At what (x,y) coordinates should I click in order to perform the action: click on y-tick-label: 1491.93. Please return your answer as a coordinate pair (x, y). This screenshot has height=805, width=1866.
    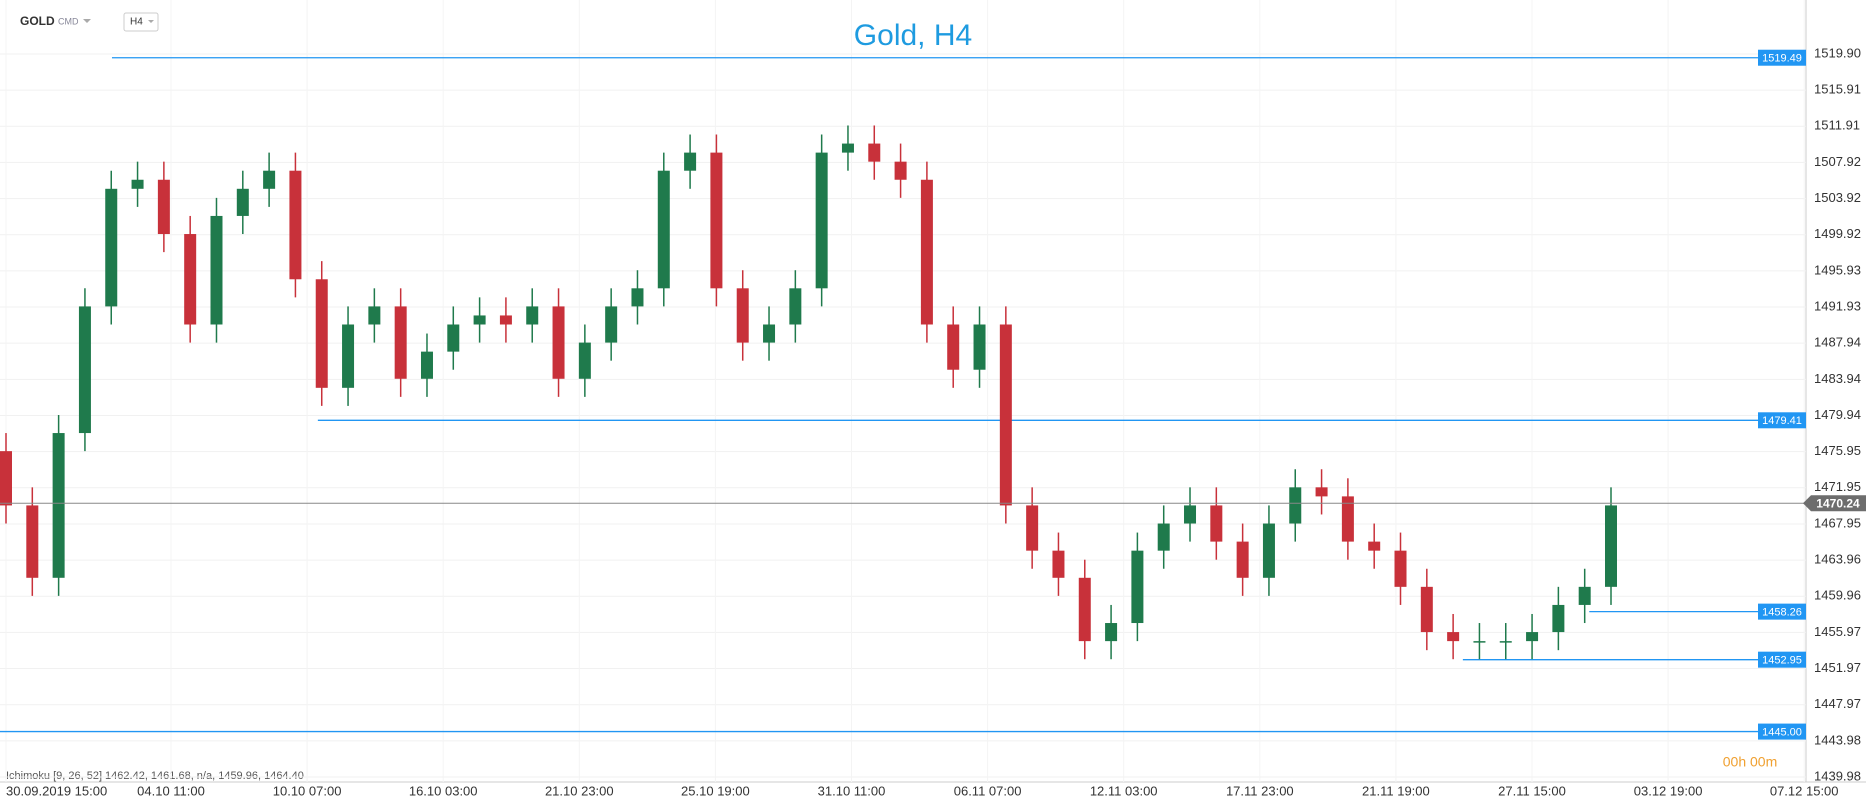
    Looking at the image, I should click on (1837, 305).